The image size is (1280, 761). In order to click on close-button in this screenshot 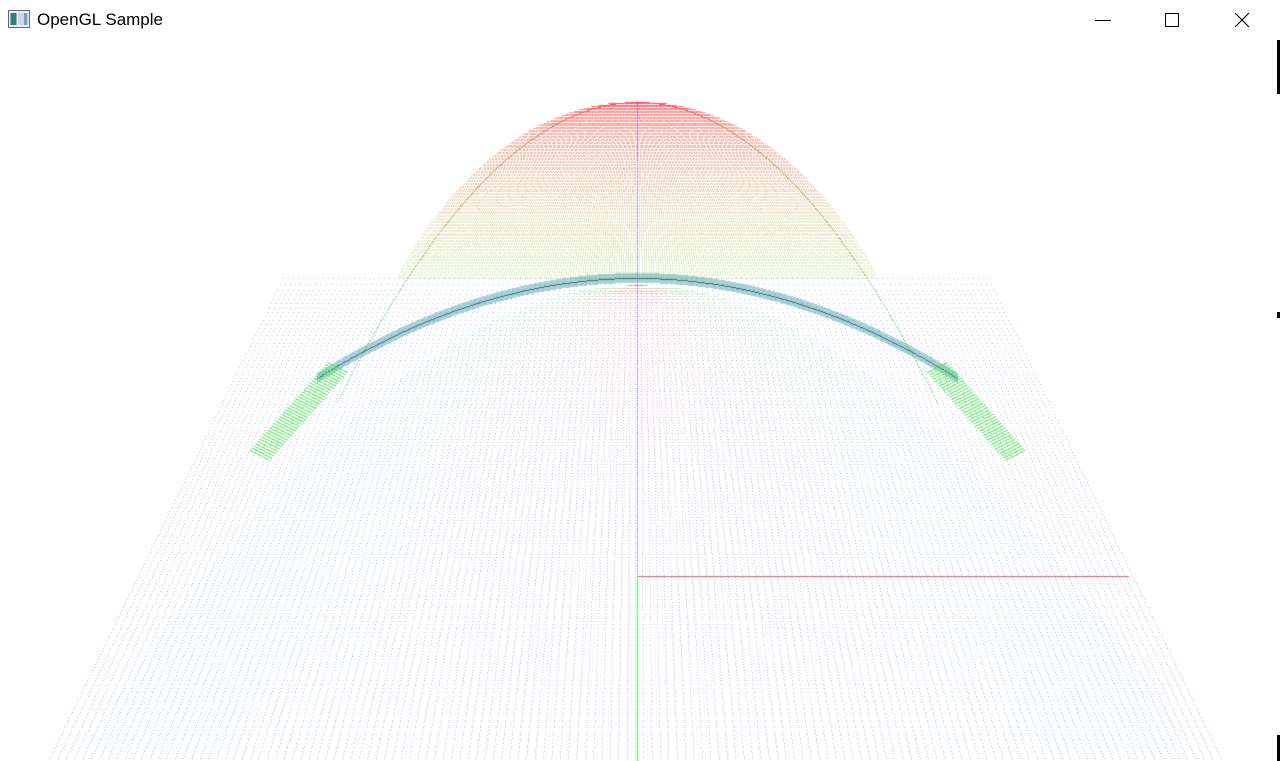, I will do `click(1242, 20)`.